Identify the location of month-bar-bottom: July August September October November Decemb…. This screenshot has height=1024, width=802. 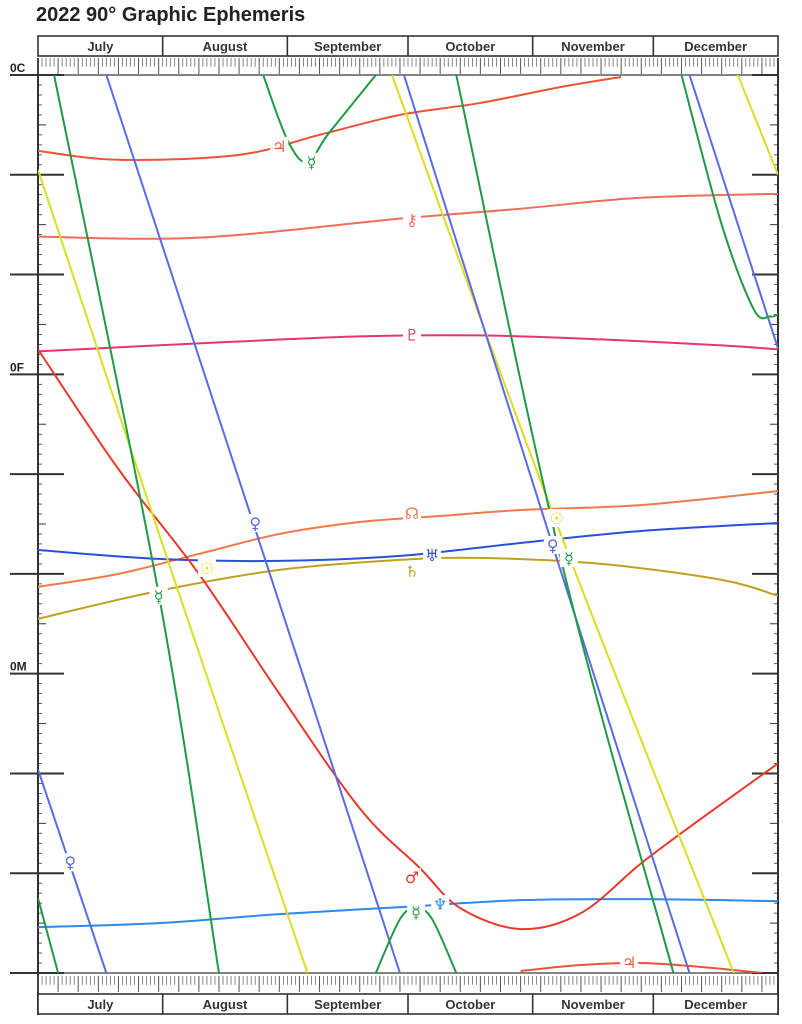
(408, 995).